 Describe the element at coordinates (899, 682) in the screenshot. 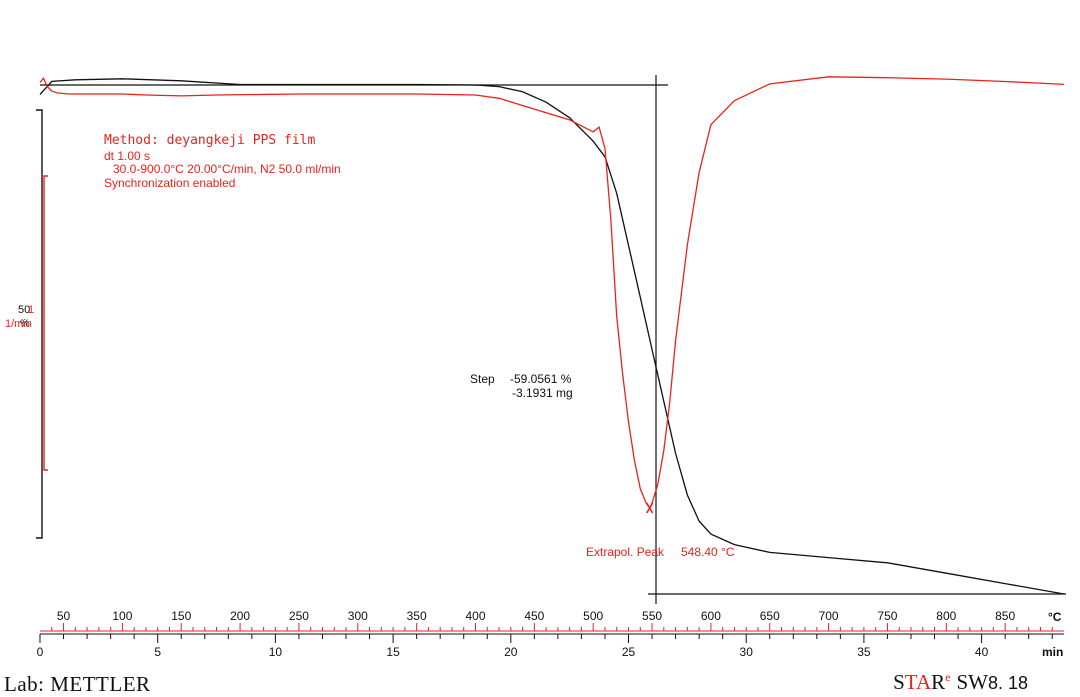

I see `logo-s: S` at that location.